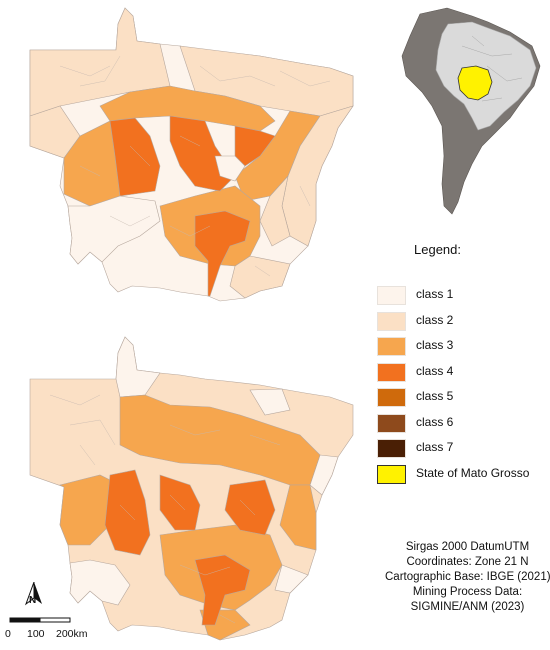 The width and height of the screenshot is (550, 650). I want to click on north-label: N, so click(33, 600).